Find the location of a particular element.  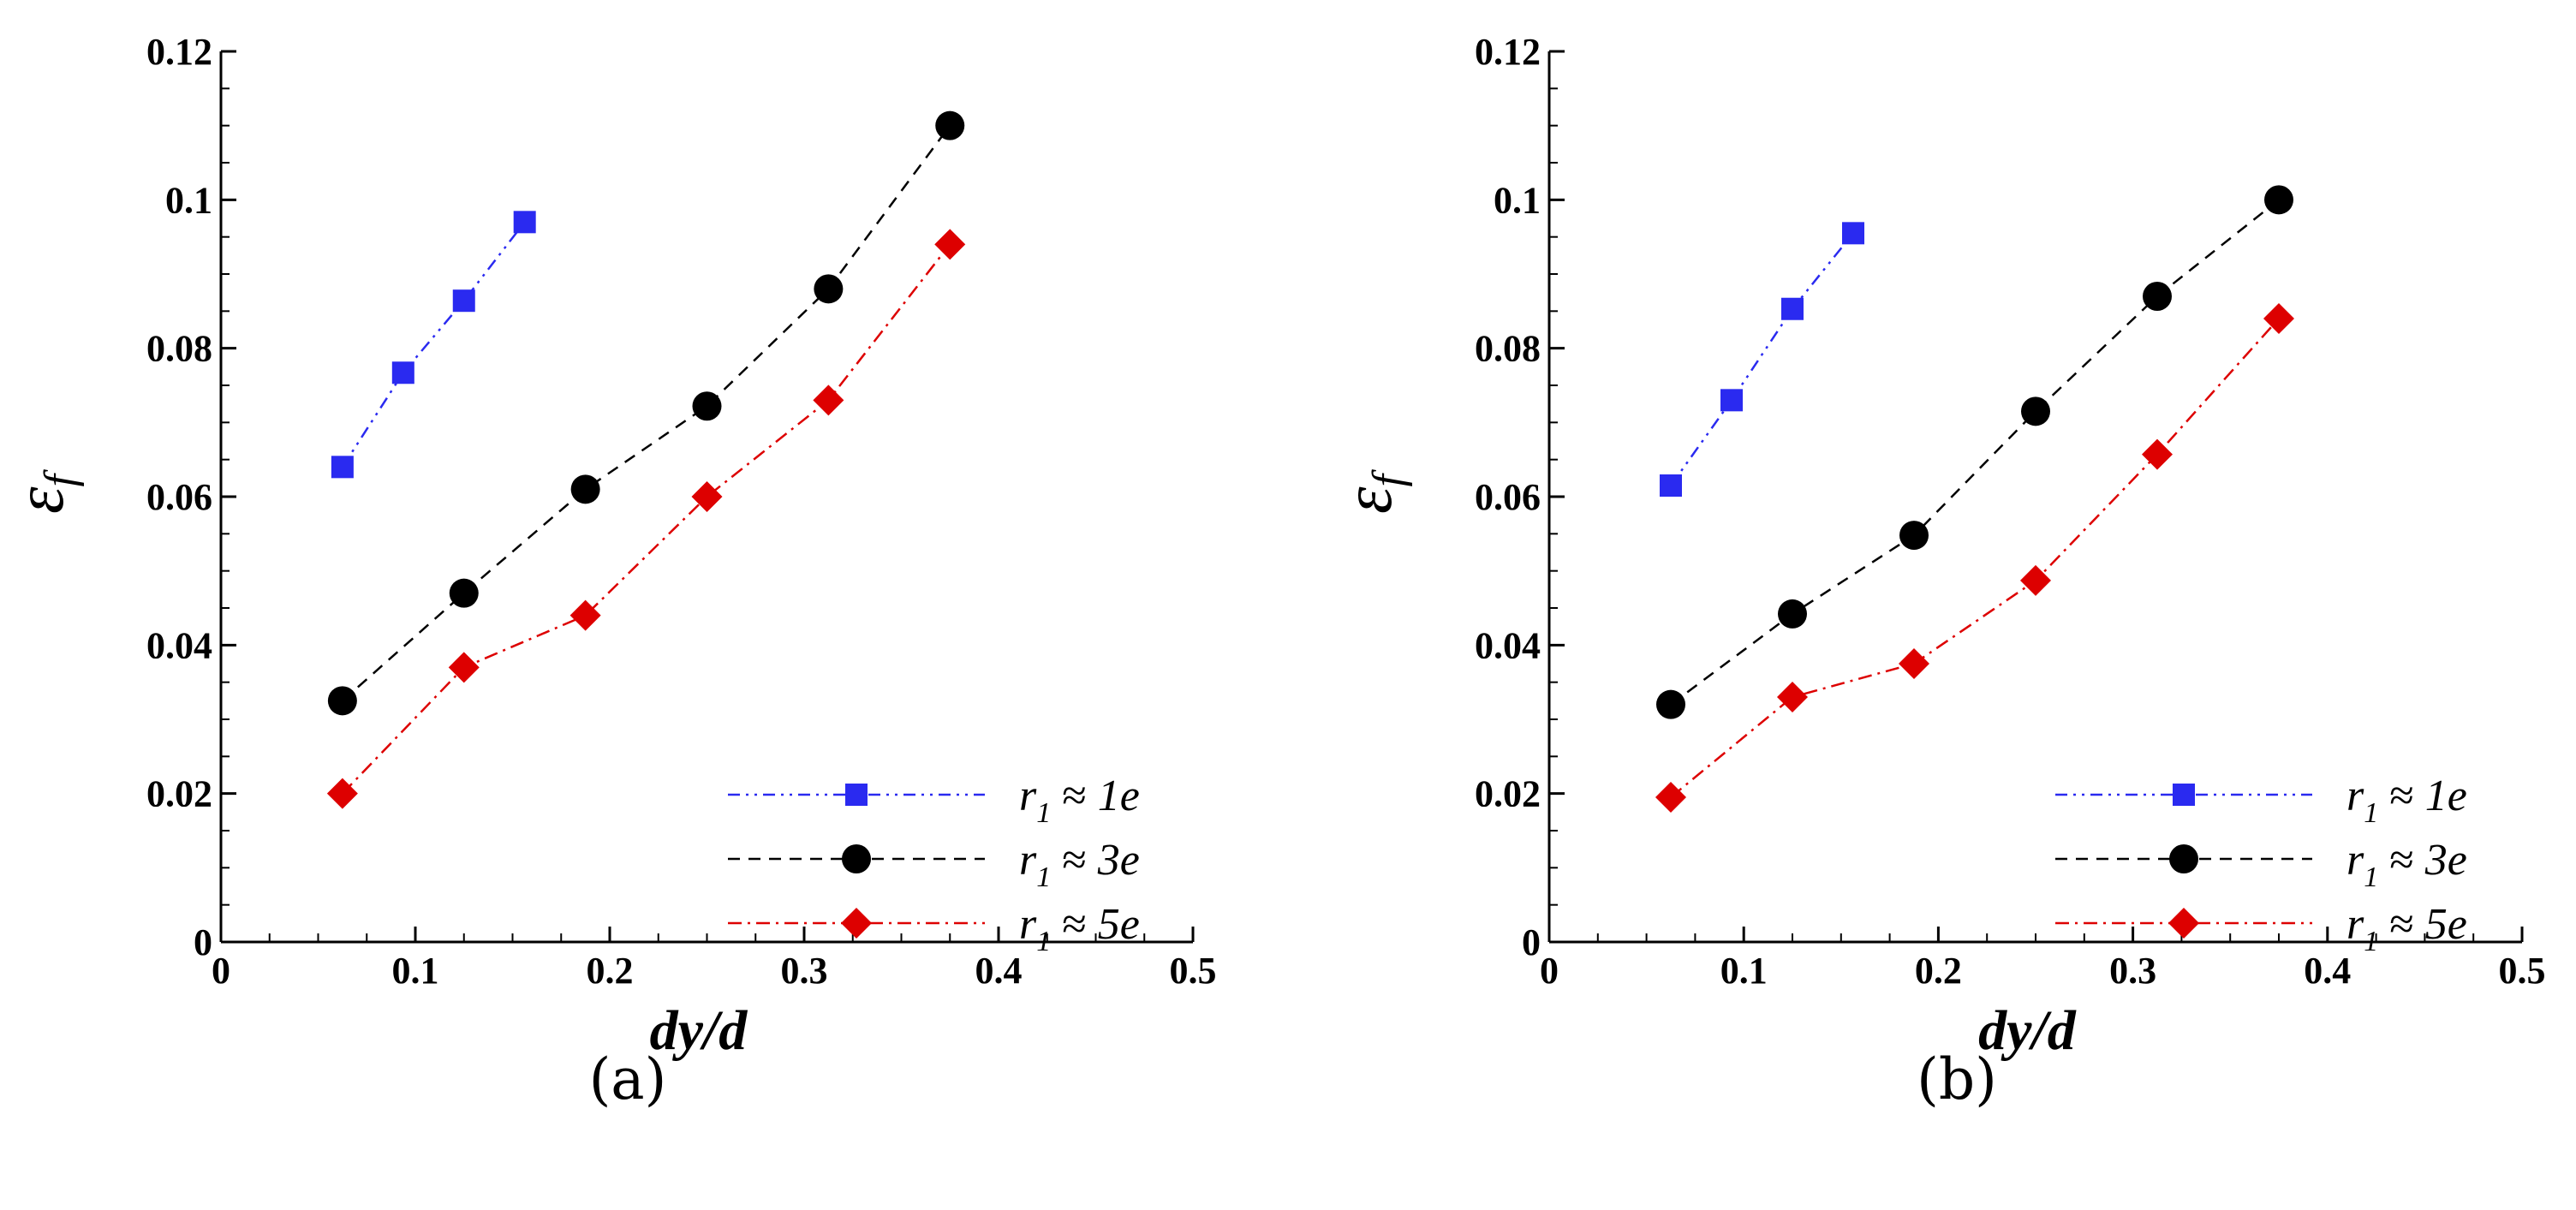

panel-a-x-axis-title: dy/d is located at coordinates (699, 1030).